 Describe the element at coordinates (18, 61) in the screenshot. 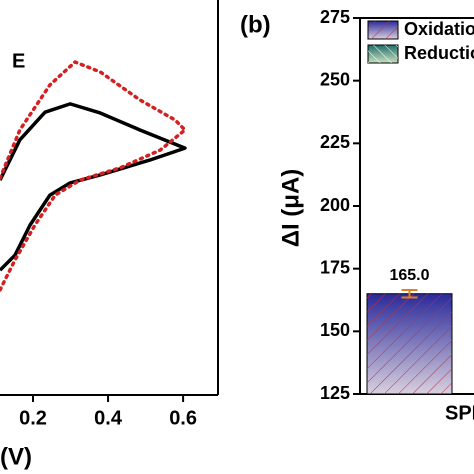

I see `legend-fragment: E` at that location.